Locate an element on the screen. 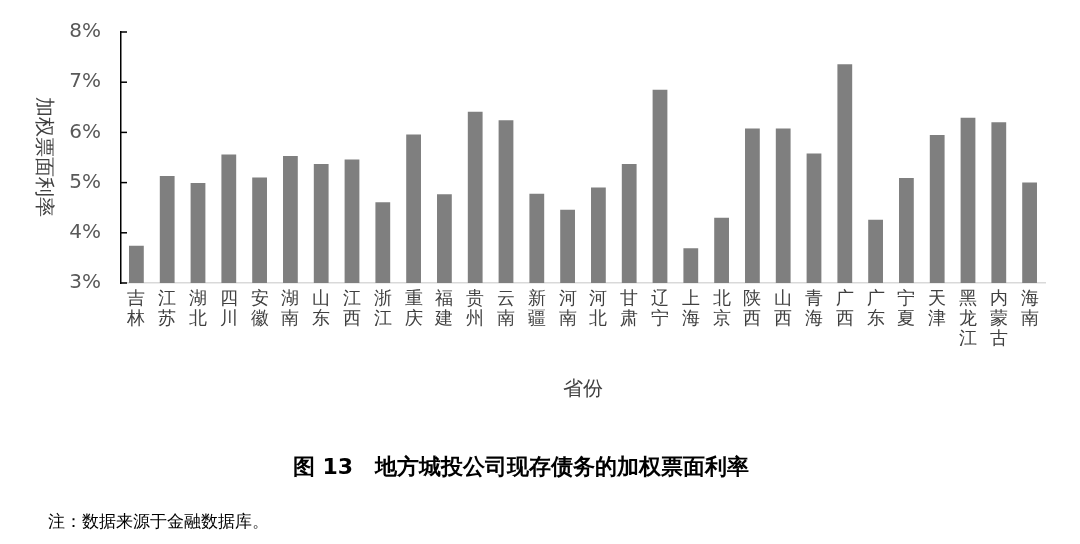 The height and width of the screenshot is (544, 1080). x-tick-label: 甘肃 is located at coordinates (629, 307).